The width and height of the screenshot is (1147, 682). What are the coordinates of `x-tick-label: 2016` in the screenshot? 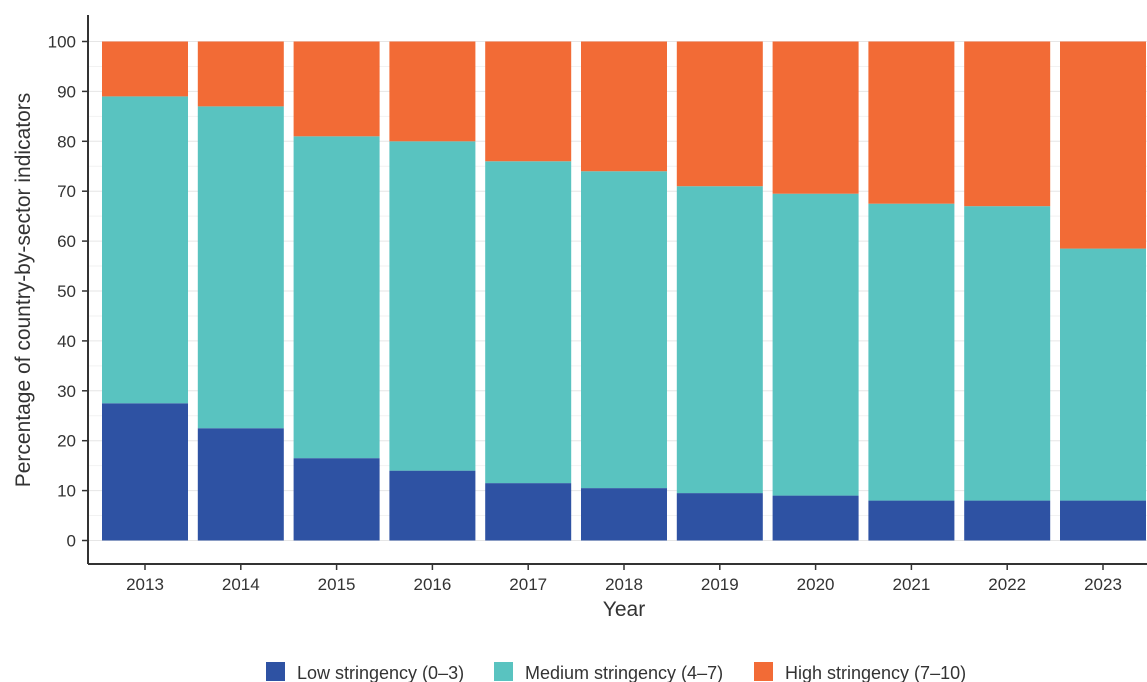 It's located at (432, 584).